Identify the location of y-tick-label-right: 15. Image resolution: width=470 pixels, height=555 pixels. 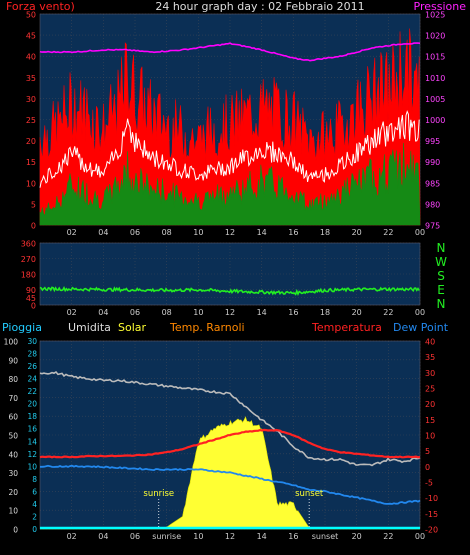
(430, 420).